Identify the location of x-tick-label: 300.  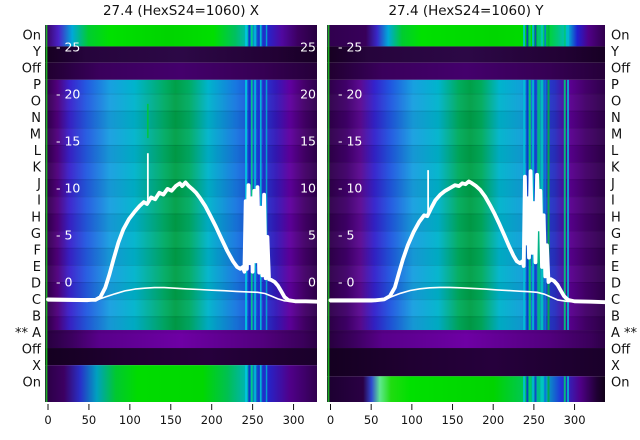
(294, 420).